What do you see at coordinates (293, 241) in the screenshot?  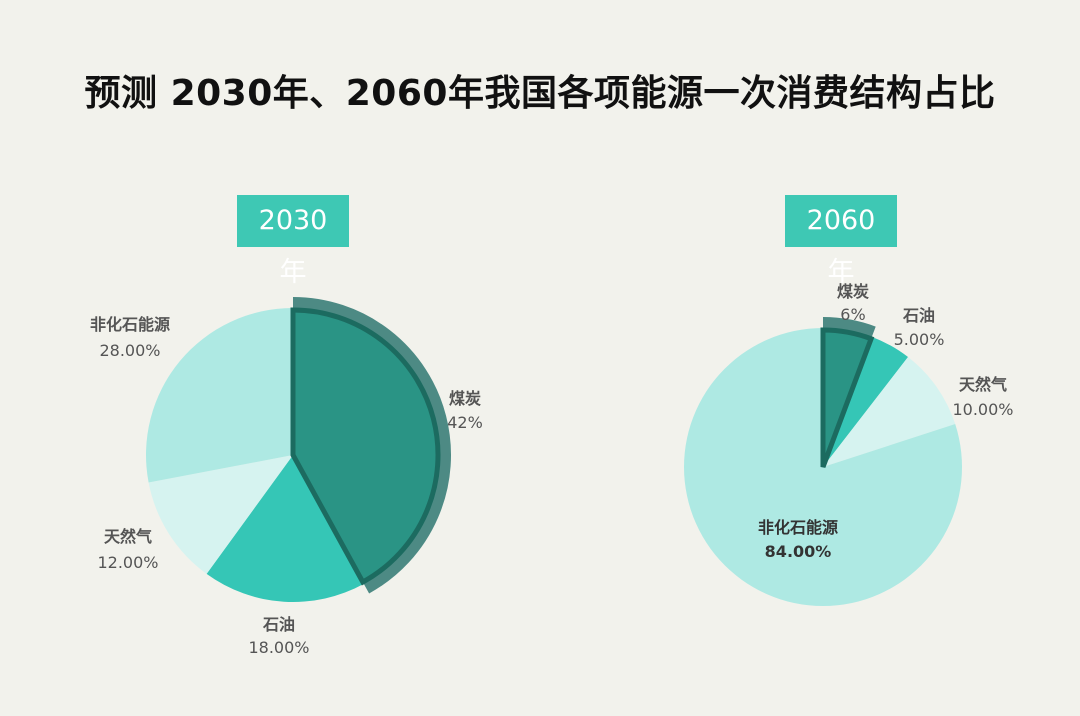 I see `pie-2030-title-badge: 2030年` at bounding box center [293, 241].